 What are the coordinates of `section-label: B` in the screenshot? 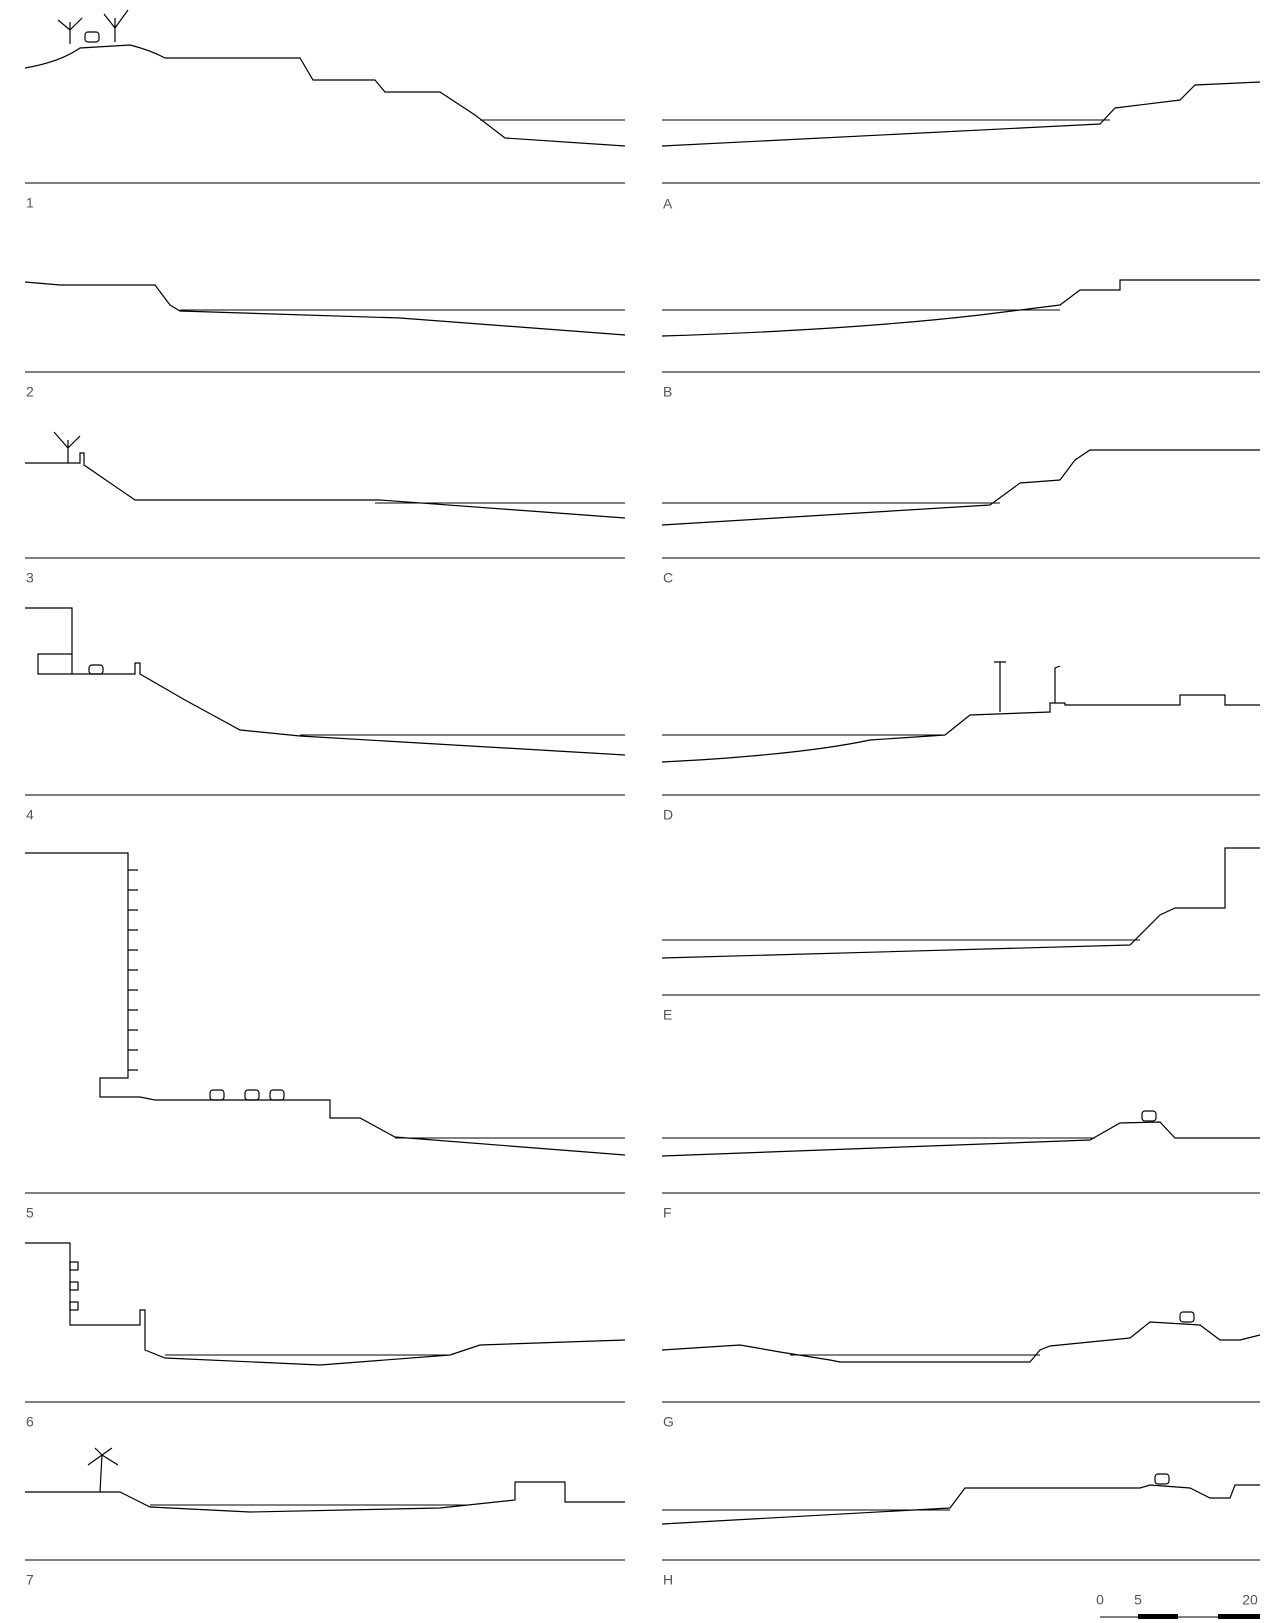 It's located at (667, 392).